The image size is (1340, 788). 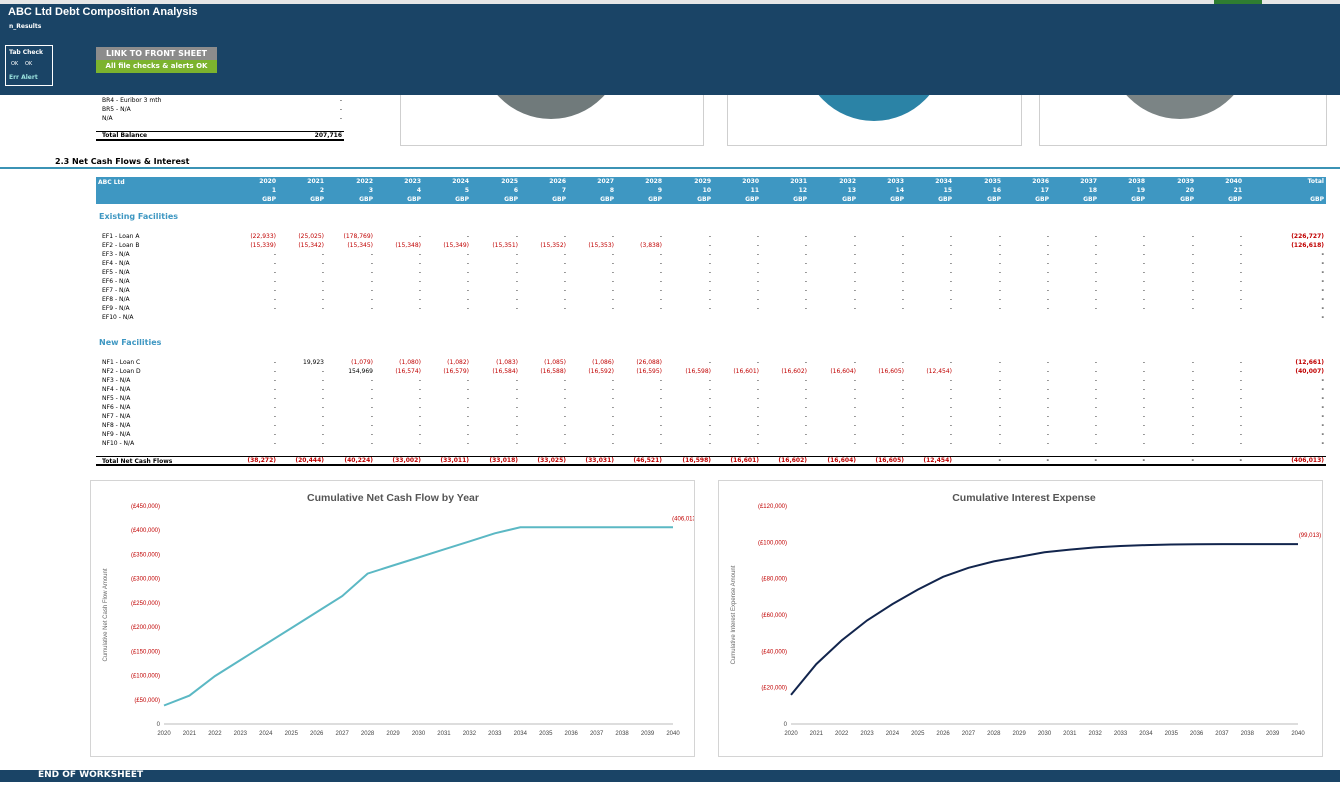 I want to click on year-header: 2027, so click(x=605, y=181).